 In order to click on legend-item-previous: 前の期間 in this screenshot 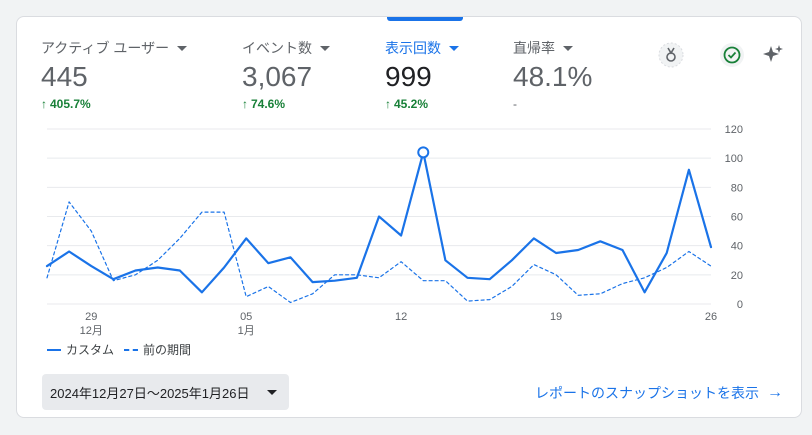, I will do `click(157, 349)`.